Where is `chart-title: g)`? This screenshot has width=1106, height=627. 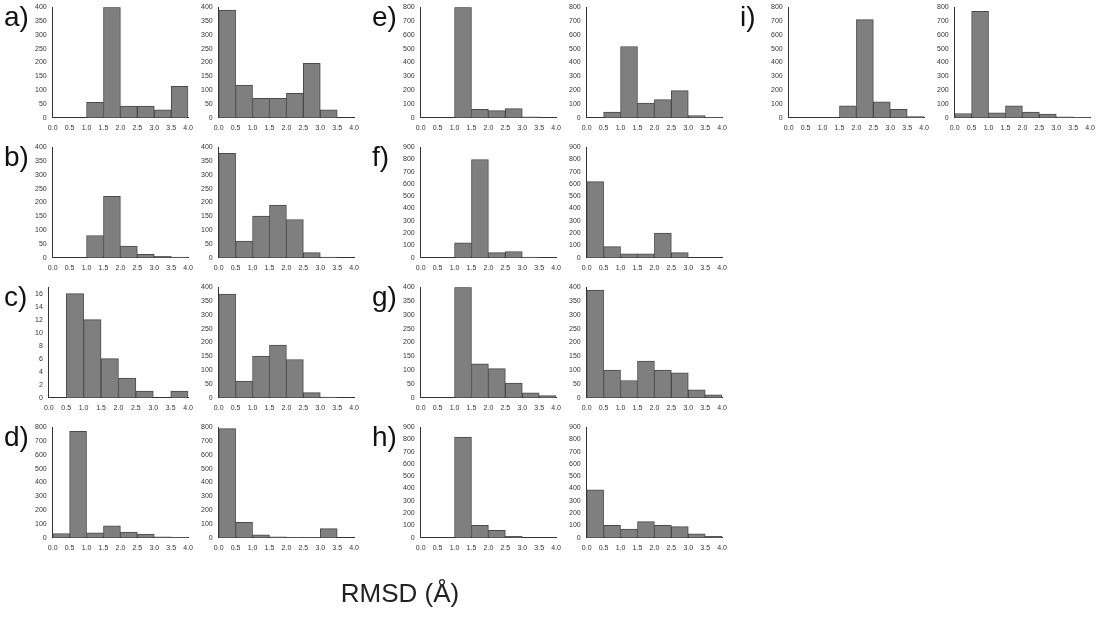
chart-title: g) is located at coordinates (385, 297).